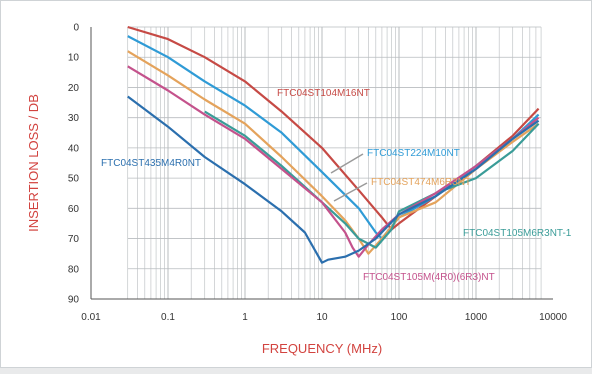  Describe the element at coordinates (476, 317) in the screenshot. I see `x-tick-label: 1000` at that location.